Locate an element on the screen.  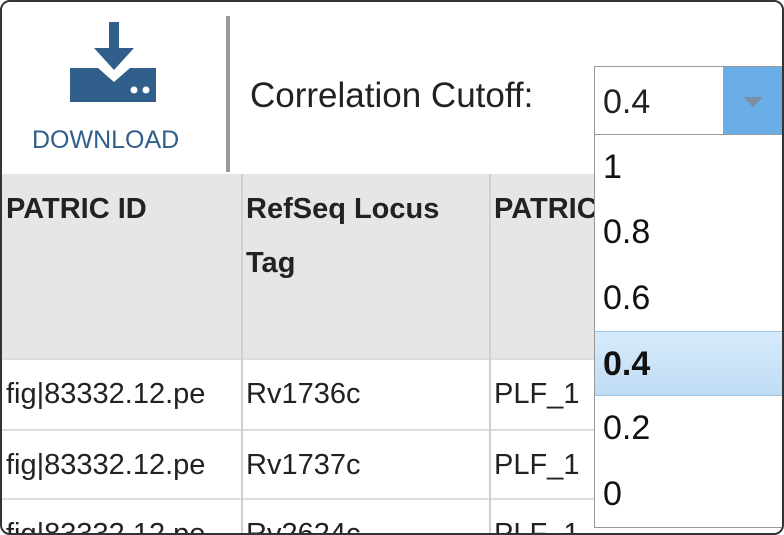
dropdown-option: 0.6 is located at coordinates (627, 297).